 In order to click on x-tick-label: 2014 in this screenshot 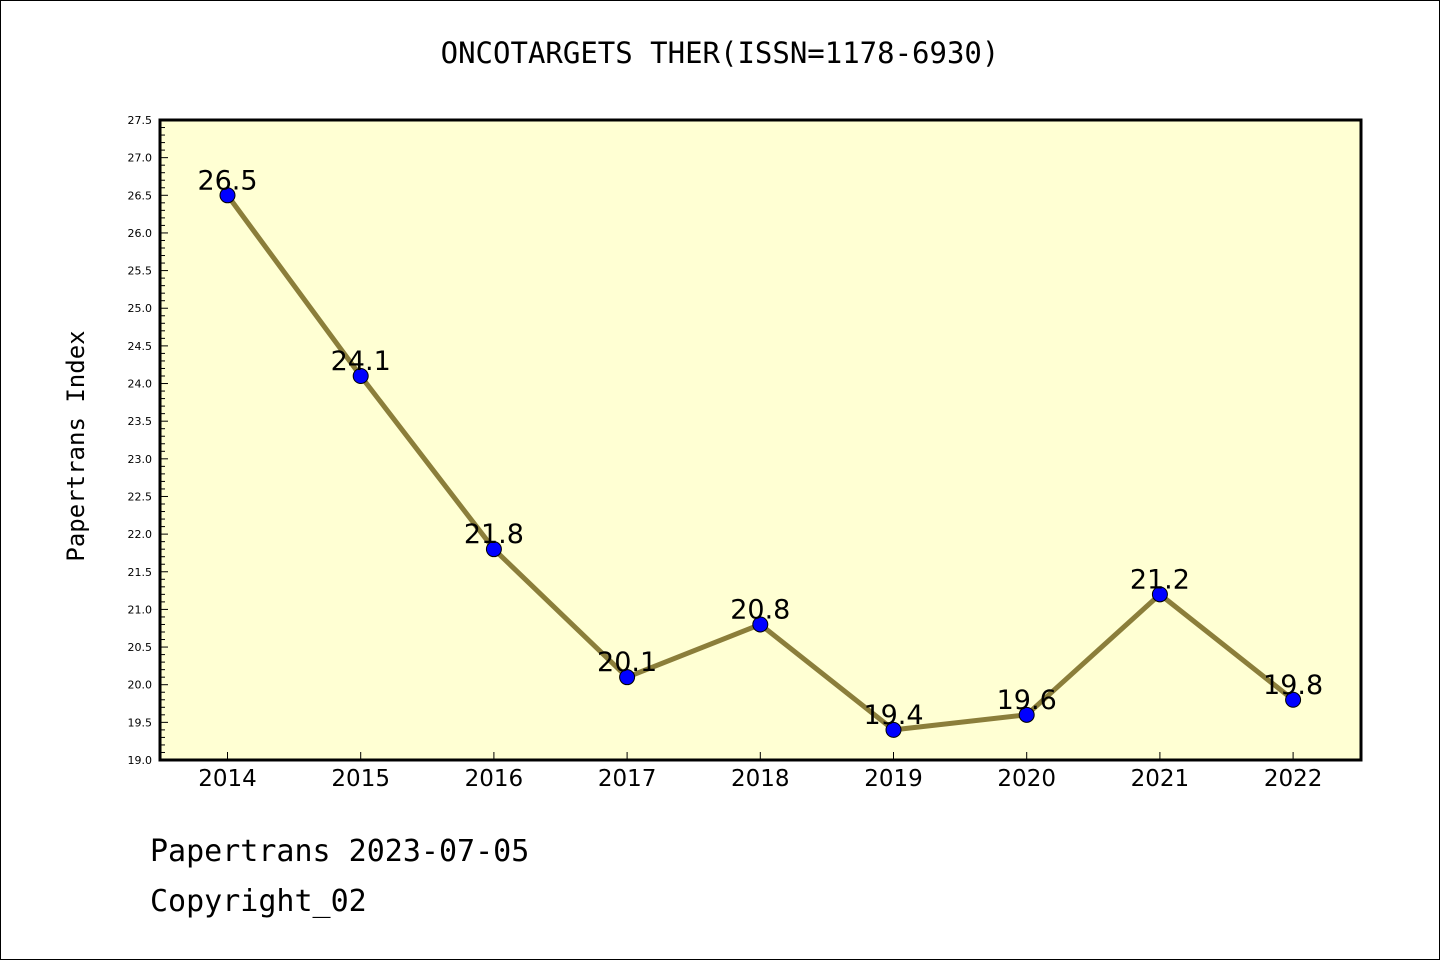, I will do `click(227, 779)`.